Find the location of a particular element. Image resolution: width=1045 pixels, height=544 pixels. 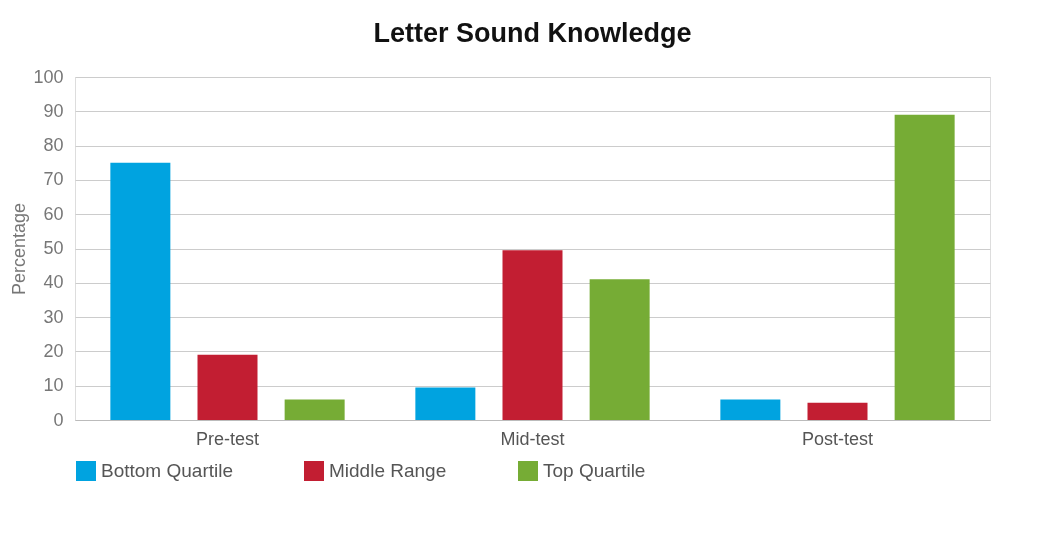

y-tick-label: 0 is located at coordinates (58, 419).